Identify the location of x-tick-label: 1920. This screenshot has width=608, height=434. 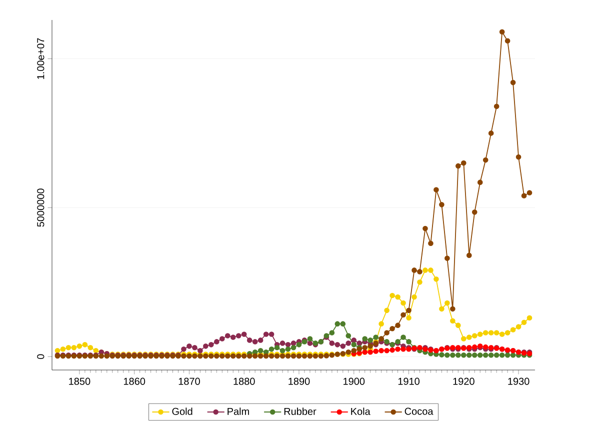
(463, 381).